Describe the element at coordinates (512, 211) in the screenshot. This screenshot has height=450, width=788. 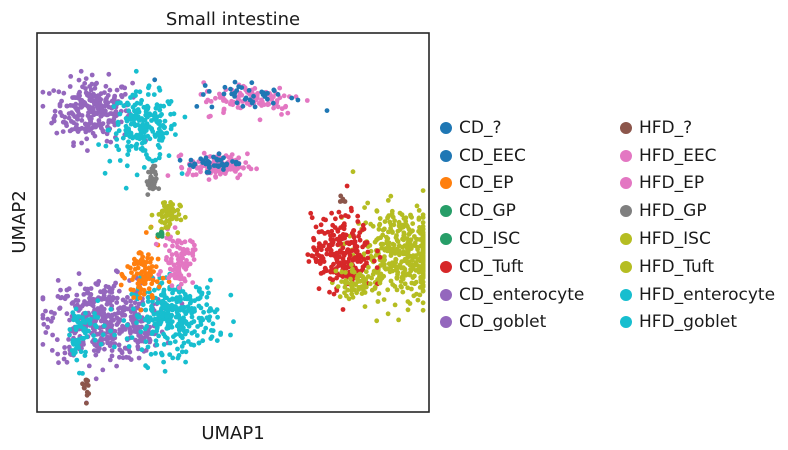
I see `legend-item: CD_GP` at that location.